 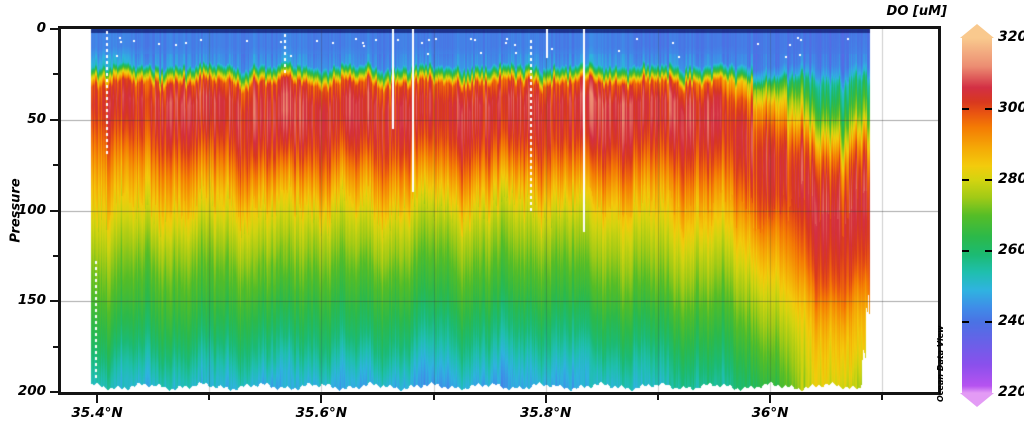 What do you see at coordinates (321, 413) in the screenshot?
I see `x-tick-label: 35.6°N` at bounding box center [321, 413].